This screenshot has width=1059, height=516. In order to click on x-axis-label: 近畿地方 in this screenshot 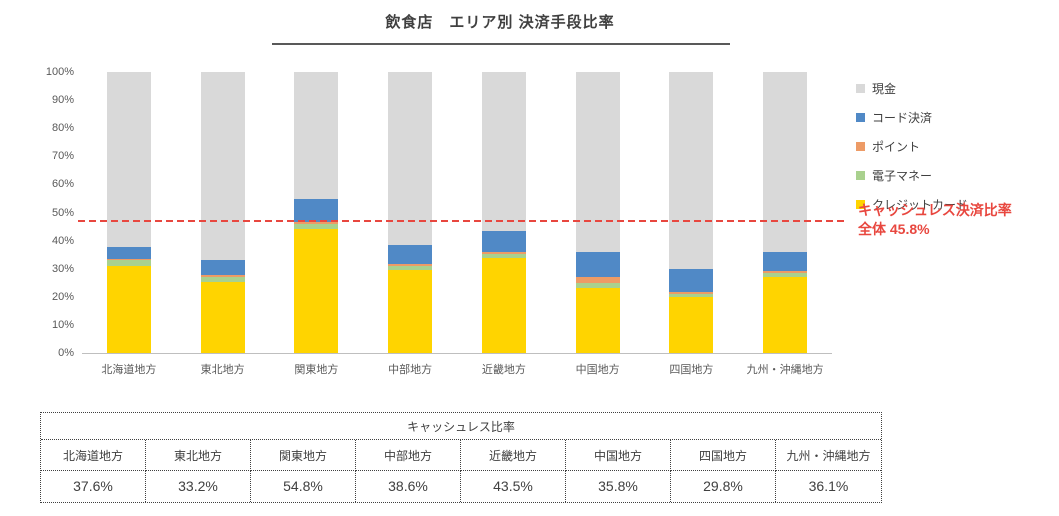, I will do `click(503, 370)`.